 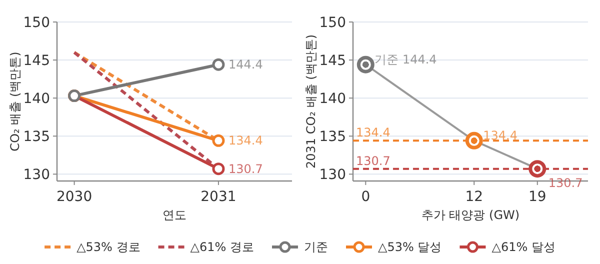 I want to click on legend-label: △53% 달성, so click(x=410, y=247).